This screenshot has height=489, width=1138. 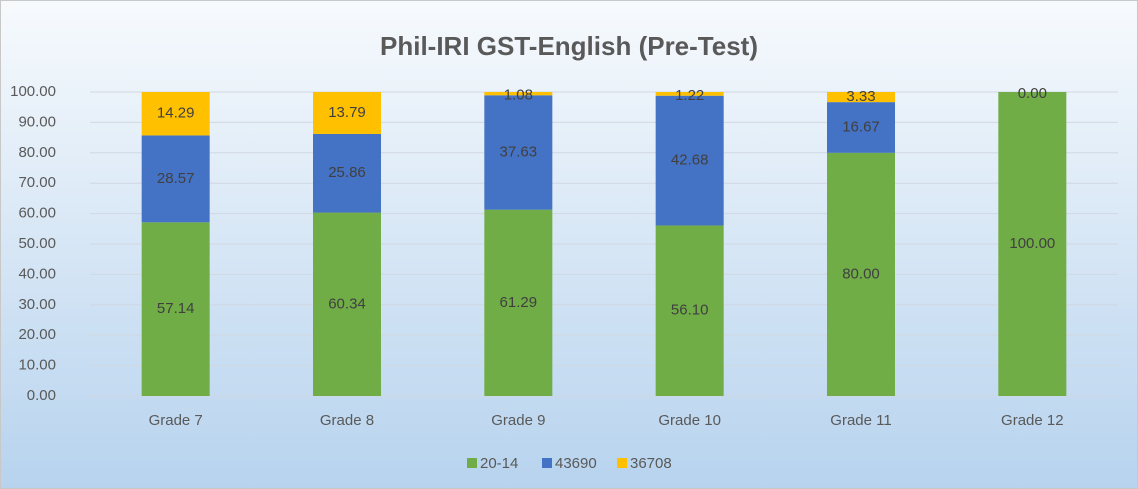 I want to click on data-label: 25.86, so click(x=347, y=172).